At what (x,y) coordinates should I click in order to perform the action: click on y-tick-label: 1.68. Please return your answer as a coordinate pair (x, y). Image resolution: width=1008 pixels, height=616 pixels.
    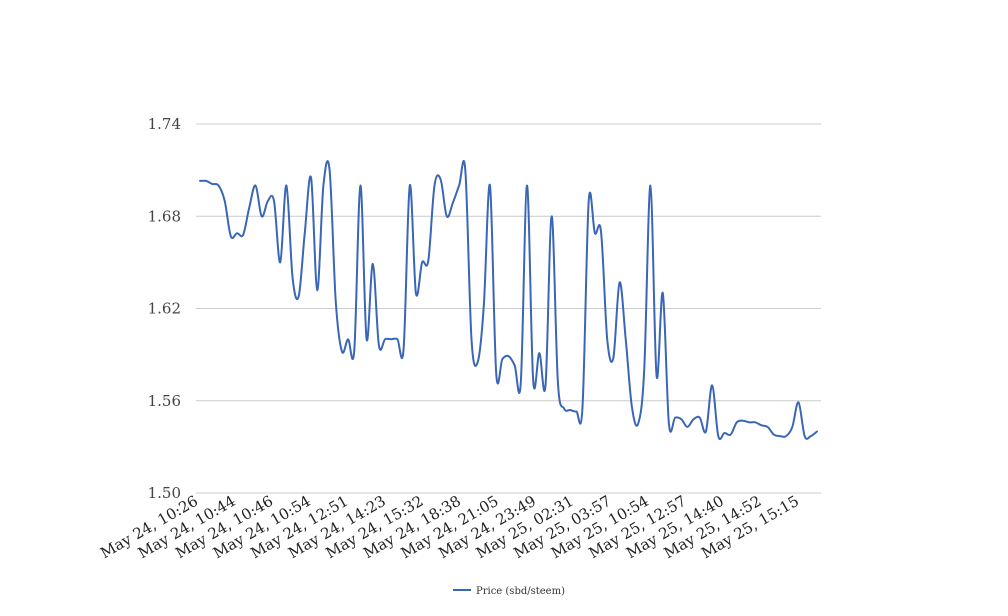
    Looking at the image, I should click on (164, 216).